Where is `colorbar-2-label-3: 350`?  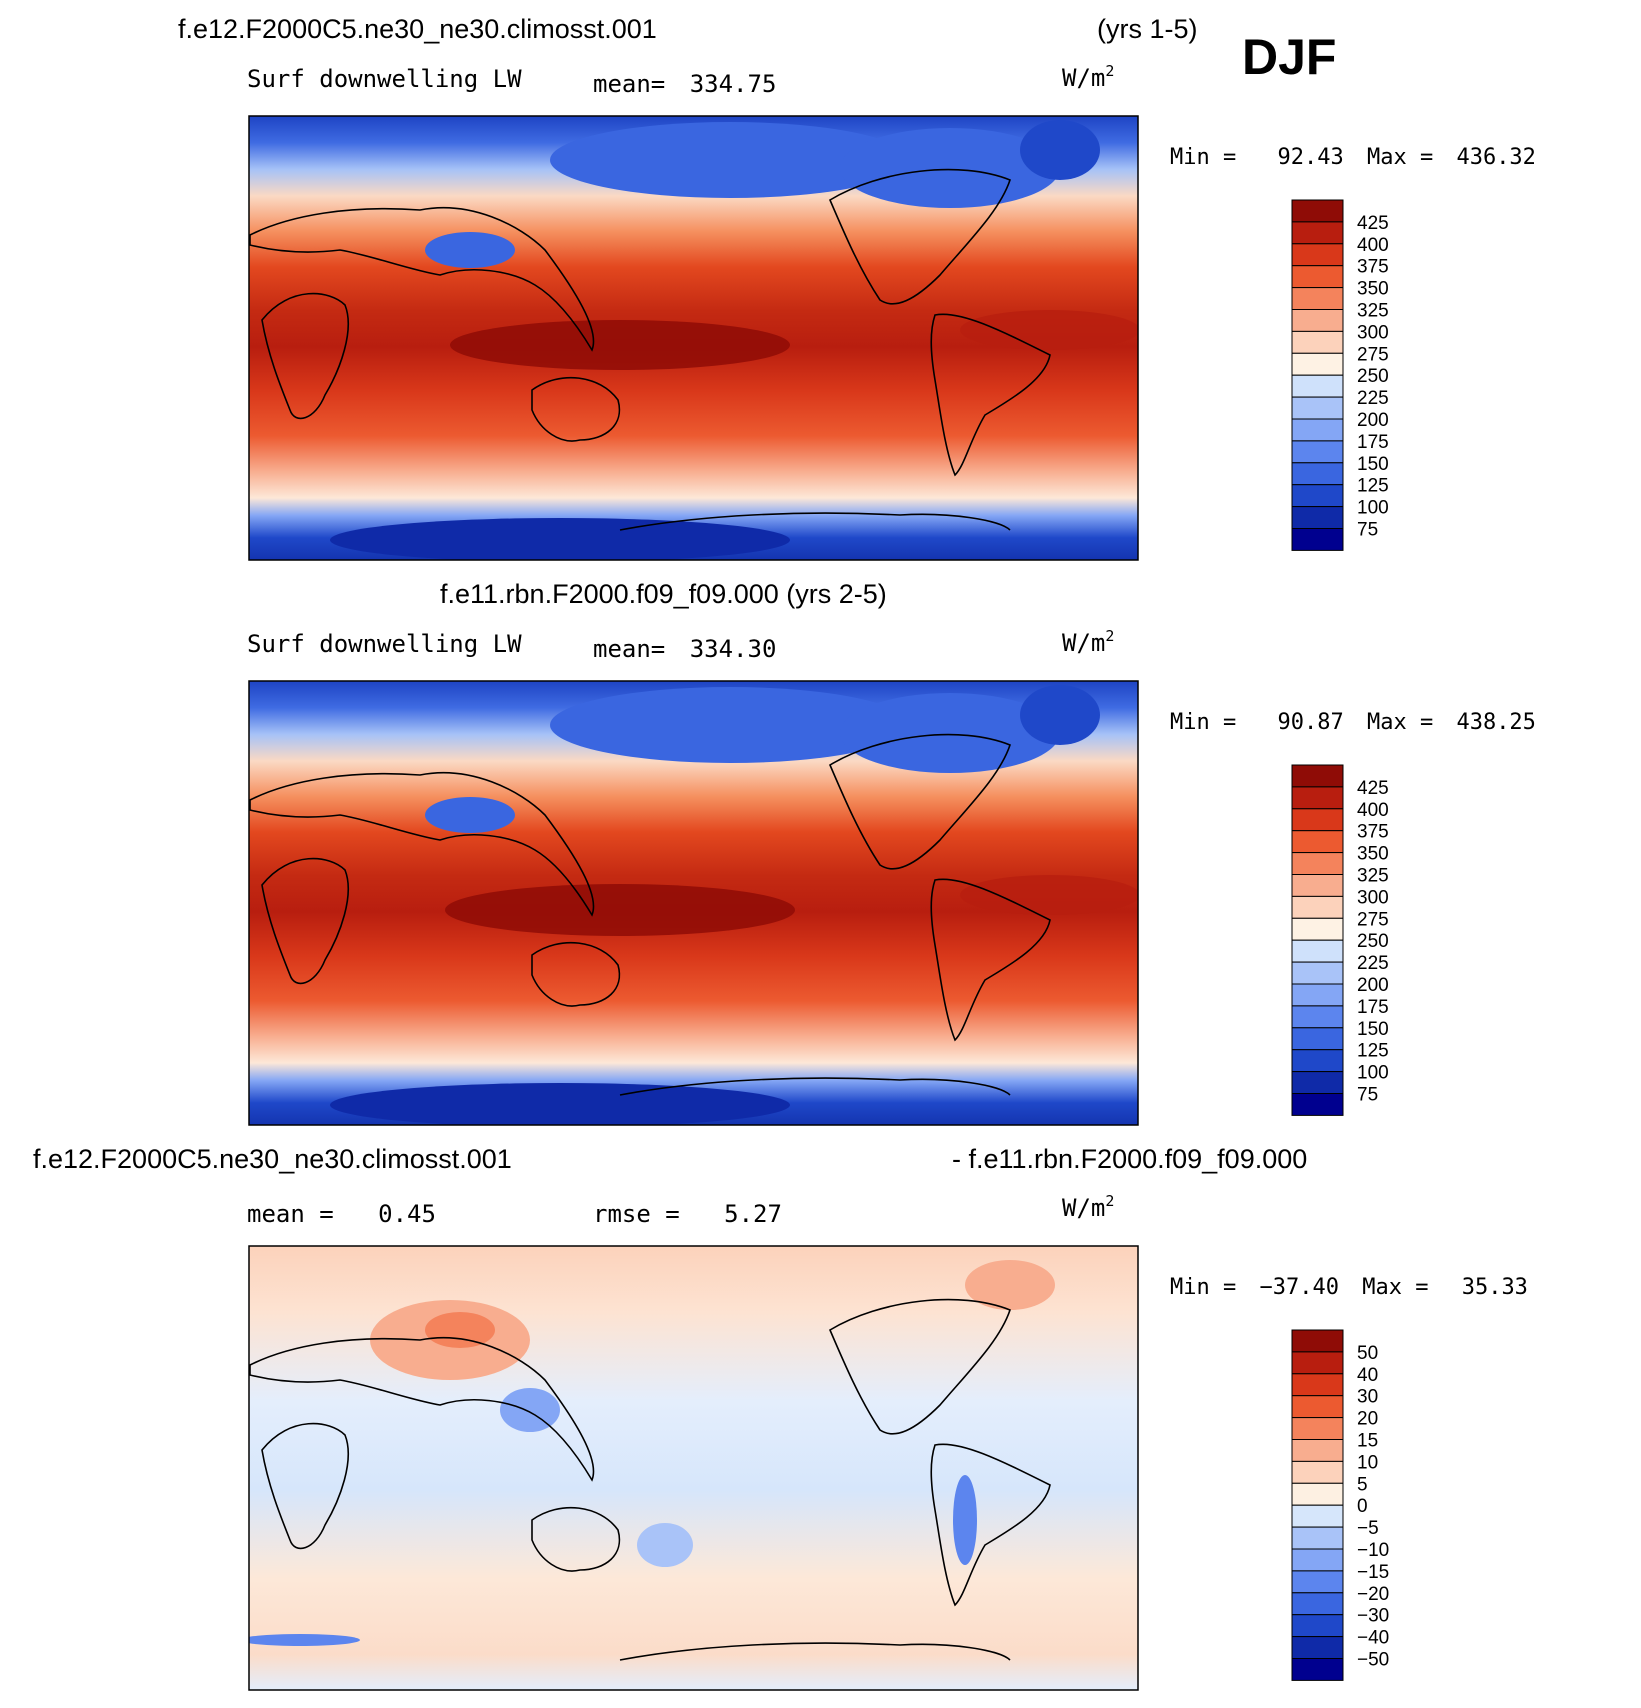
colorbar-2-label-3: 350 is located at coordinates (1373, 854).